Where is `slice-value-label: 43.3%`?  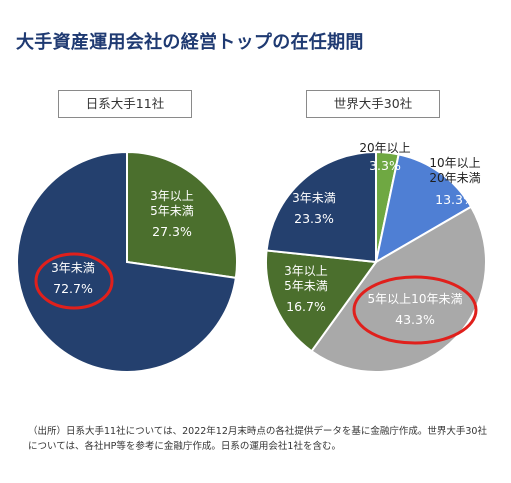
slice-value-label: 43.3% is located at coordinates (415, 319).